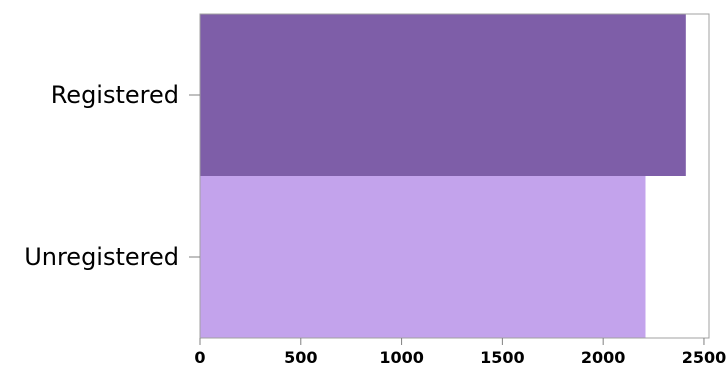 The width and height of the screenshot is (727, 375). What do you see at coordinates (101, 257) in the screenshot?
I see `category-label-unregistered: Unregistered` at bounding box center [101, 257].